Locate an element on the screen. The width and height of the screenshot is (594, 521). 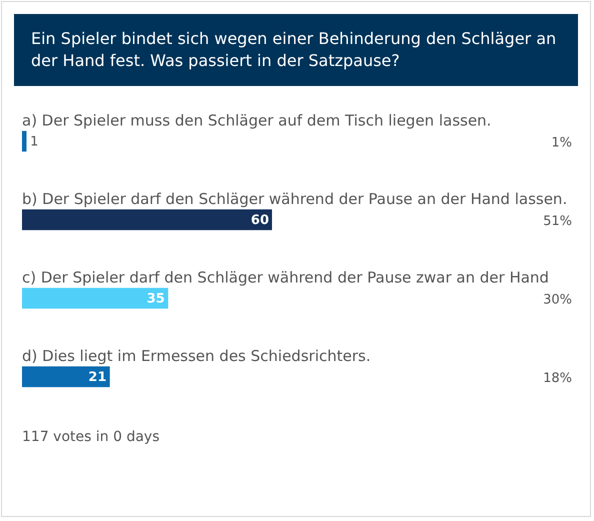
data-label: 35 is located at coordinates (155, 299).